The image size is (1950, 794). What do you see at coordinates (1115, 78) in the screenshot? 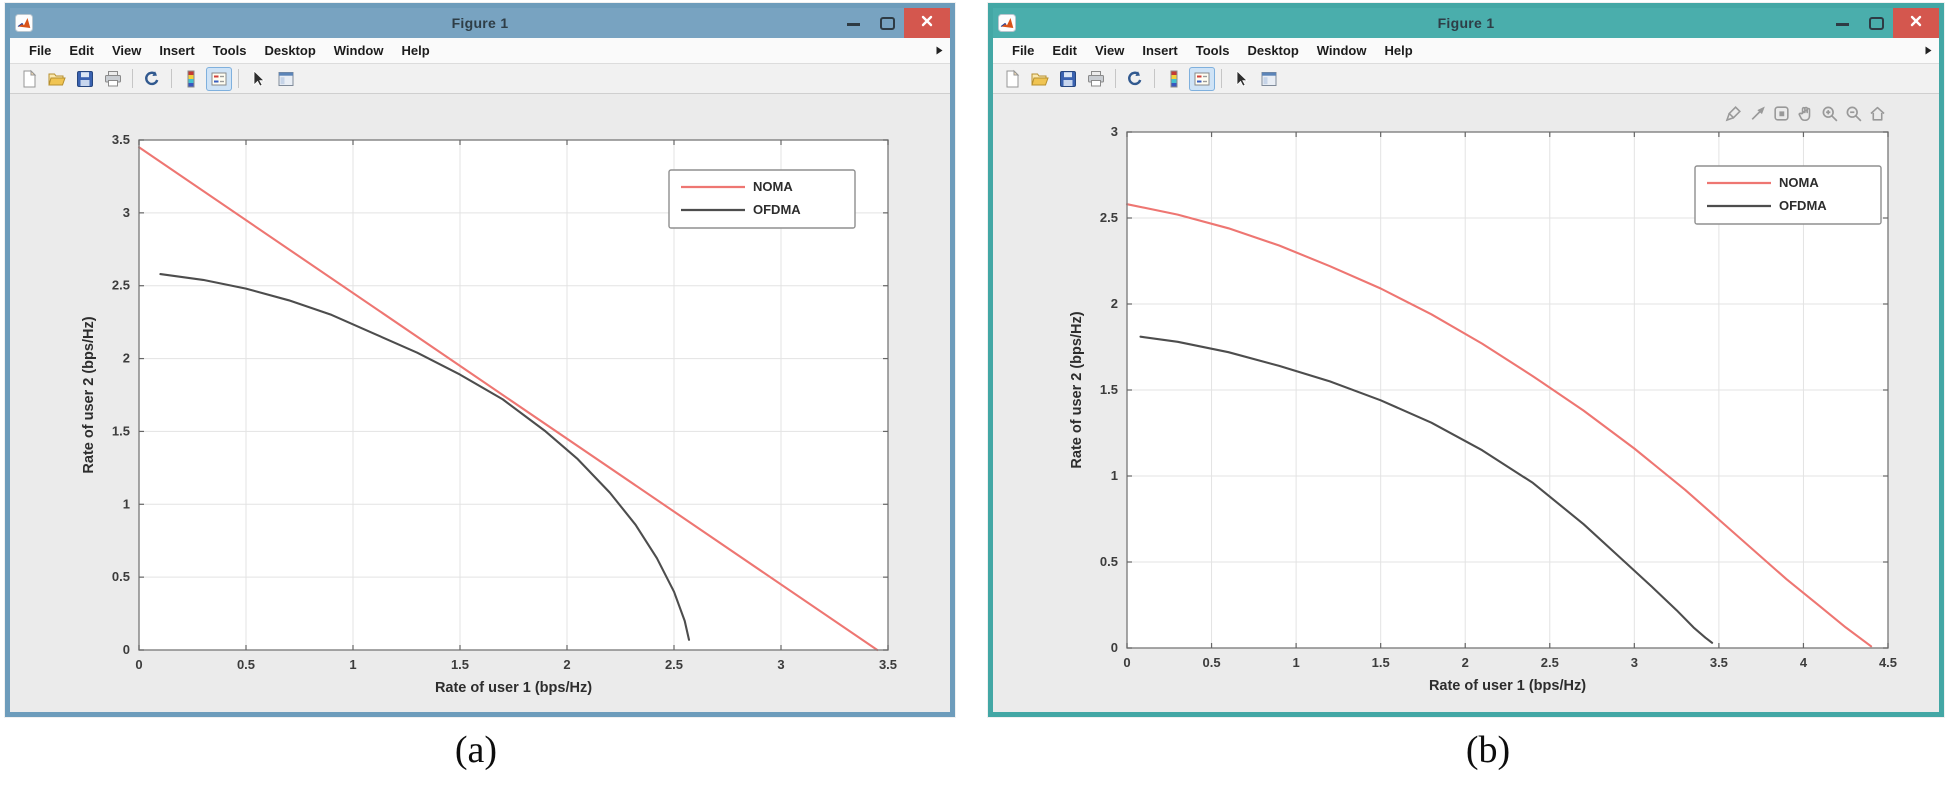
I see `toolbar-separator` at bounding box center [1115, 78].